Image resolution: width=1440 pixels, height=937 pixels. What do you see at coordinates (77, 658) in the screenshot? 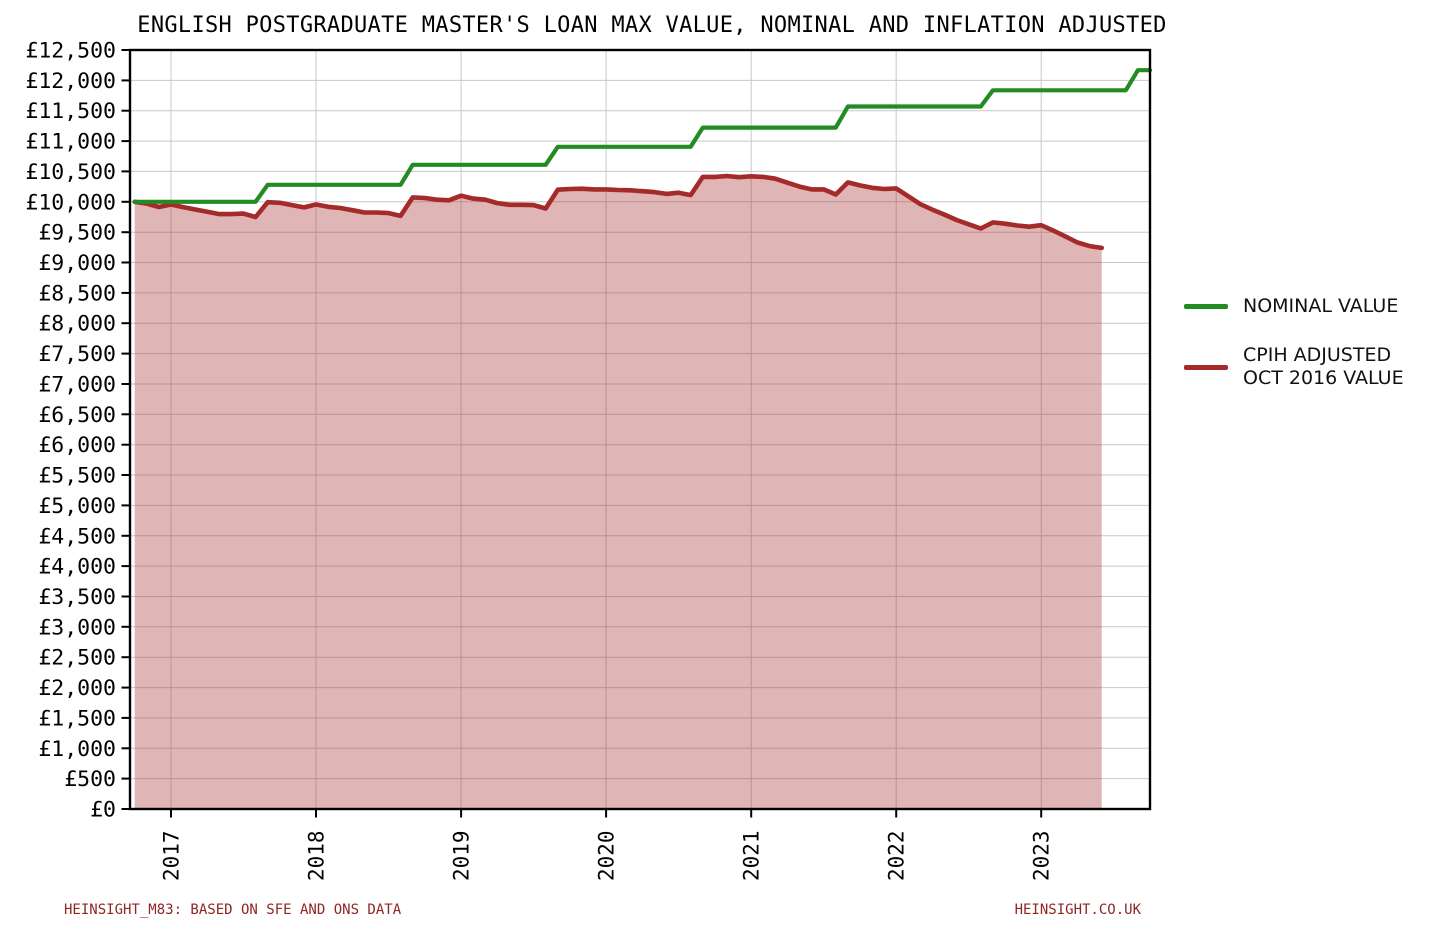
I see `y-tick-label: £2,500` at bounding box center [77, 658].